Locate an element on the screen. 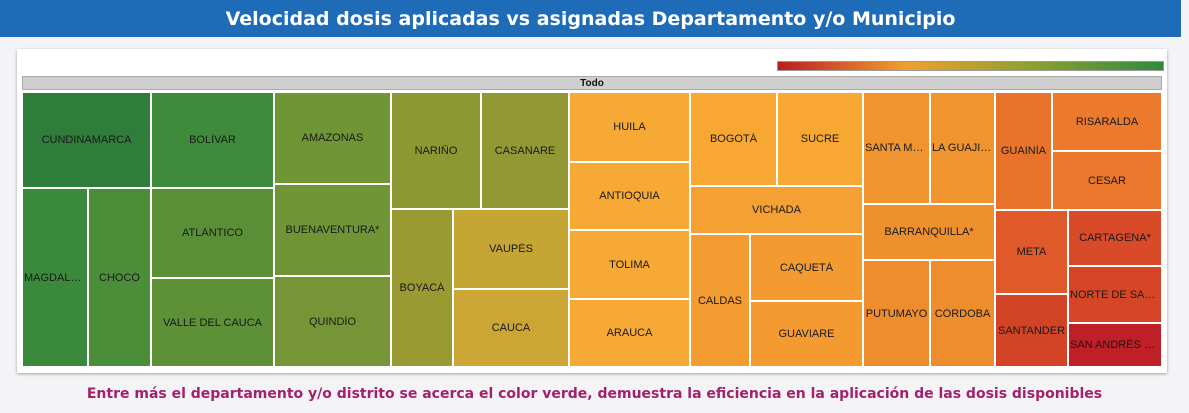  treemap-cell: SUCRE is located at coordinates (820, 139).